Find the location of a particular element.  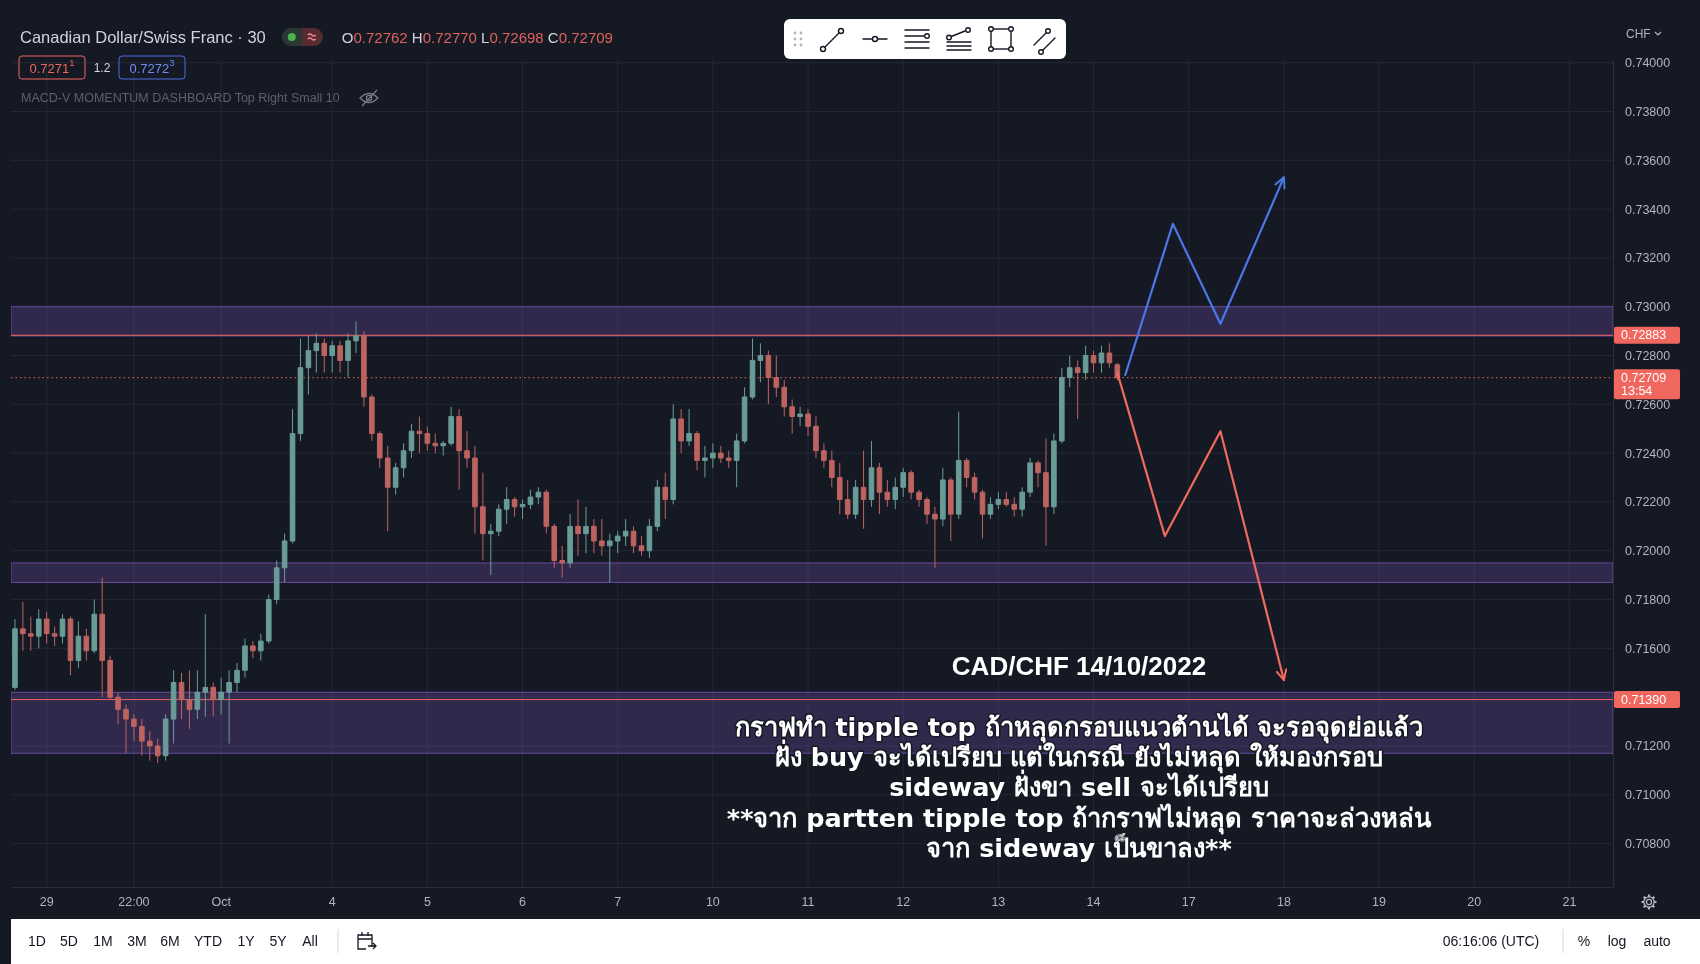

y-tick-label: 0.73600 is located at coordinates (1648, 160).